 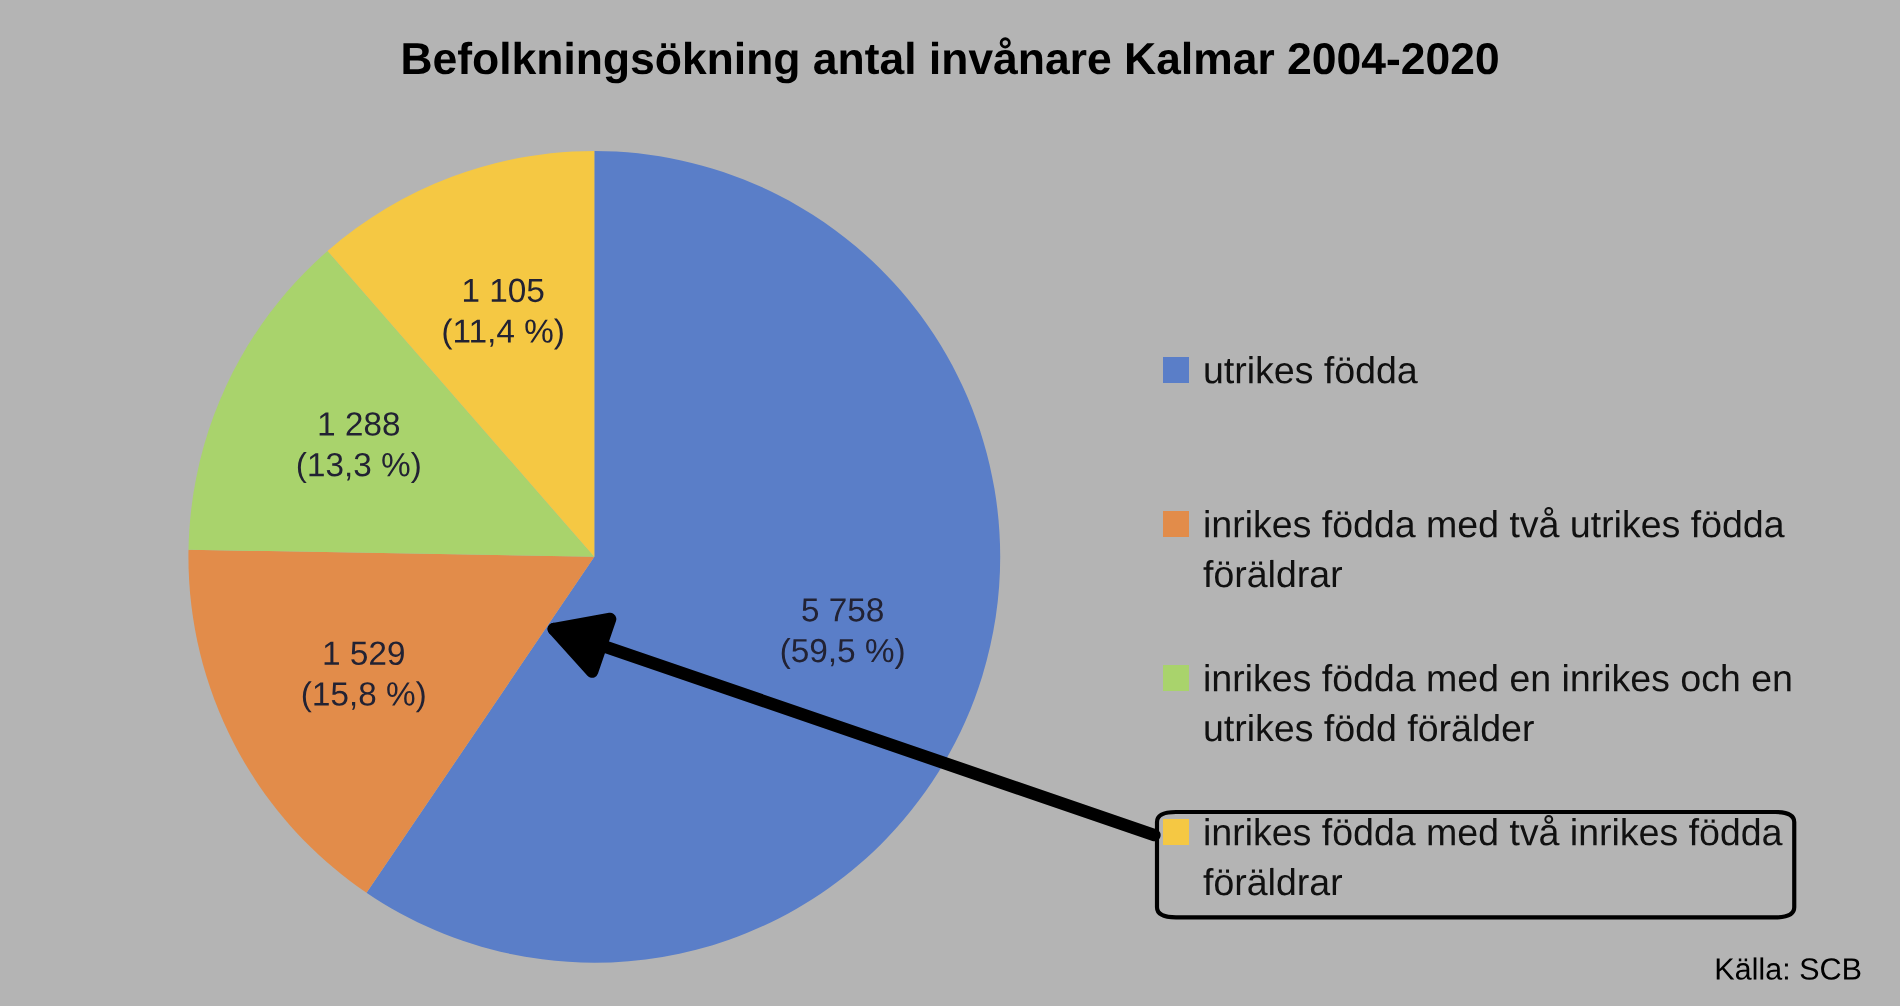 What do you see at coordinates (363, 677) in the screenshot?
I see `data-label: 1 529 (15,8 %)` at bounding box center [363, 677].